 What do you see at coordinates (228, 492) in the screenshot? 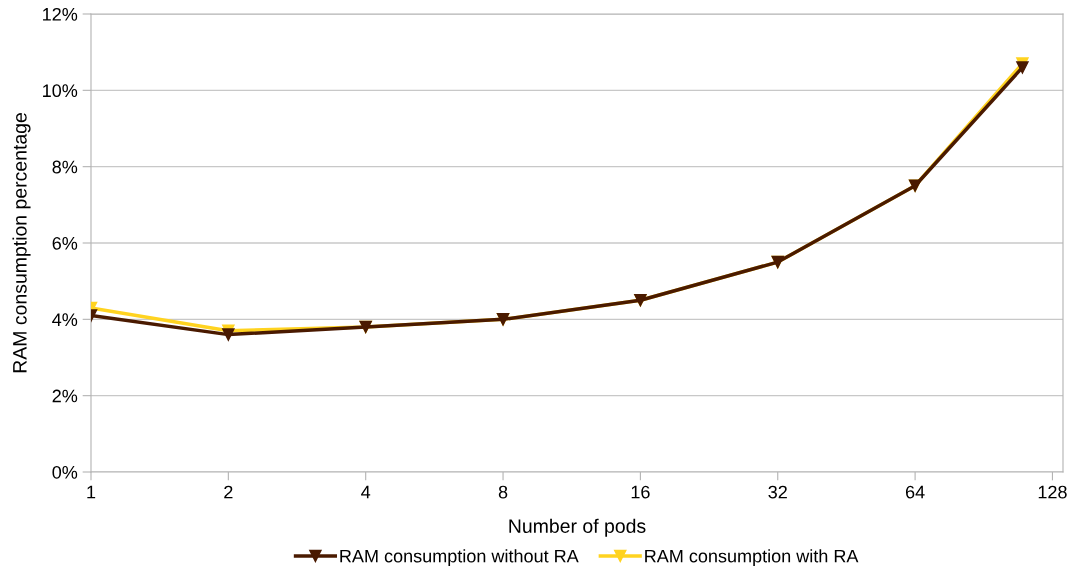
I see `x-tick-label: 2` at bounding box center [228, 492].